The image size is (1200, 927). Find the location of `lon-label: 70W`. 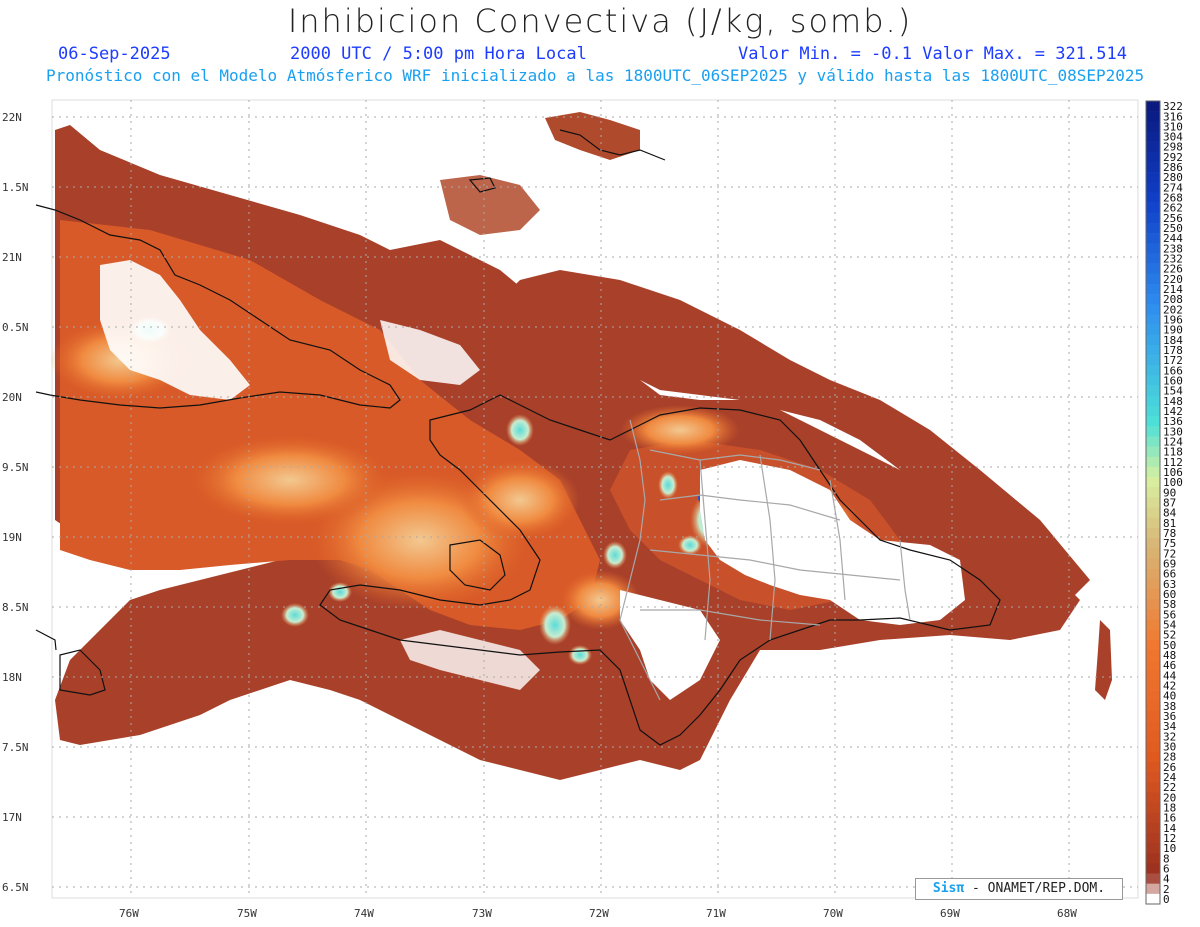

lon-label: 70W is located at coordinates (833, 913).